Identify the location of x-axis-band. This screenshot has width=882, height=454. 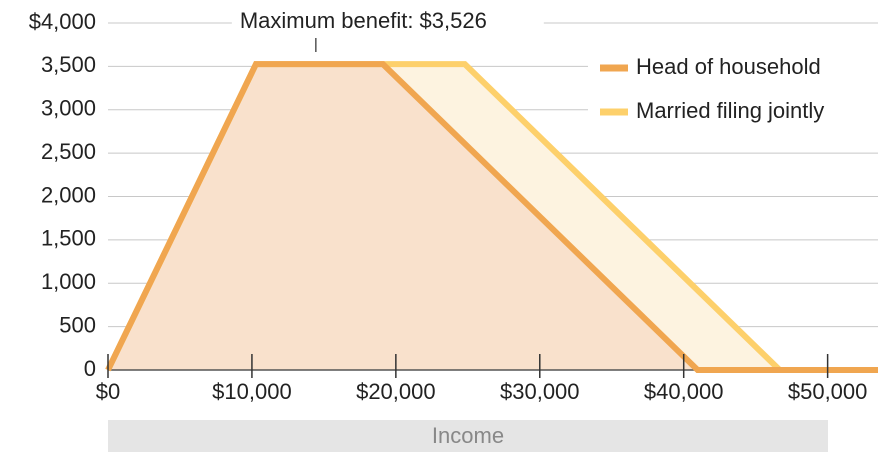
(468, 436).